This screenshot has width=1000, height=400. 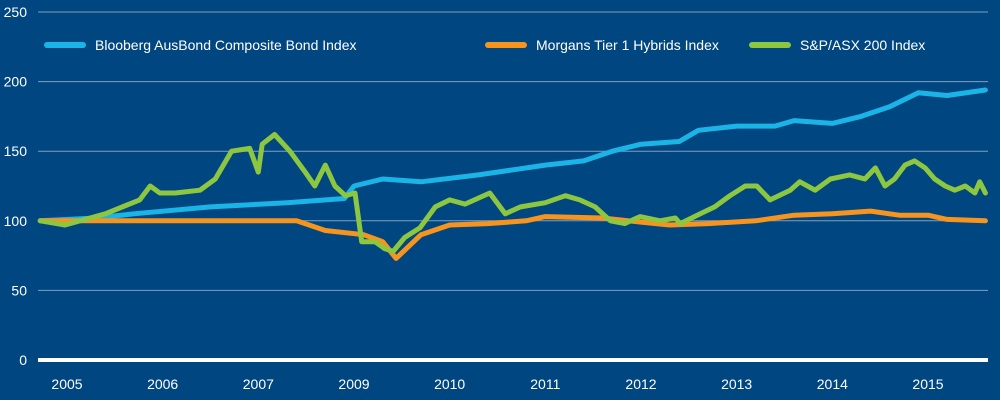 I want to click on x-tick-label: 2007, so click(x=258, y=384).